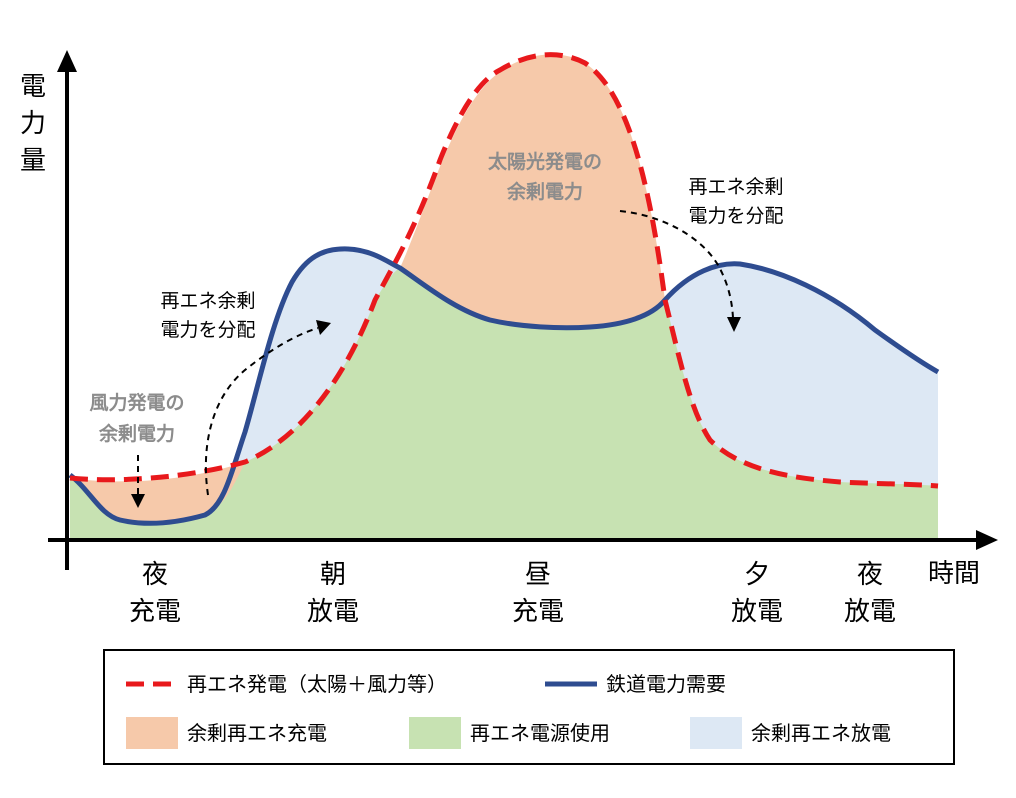 This screenshot has height=798, width=1016. I want to click on y-axis-label-char-1: 電, so click(33, 87).